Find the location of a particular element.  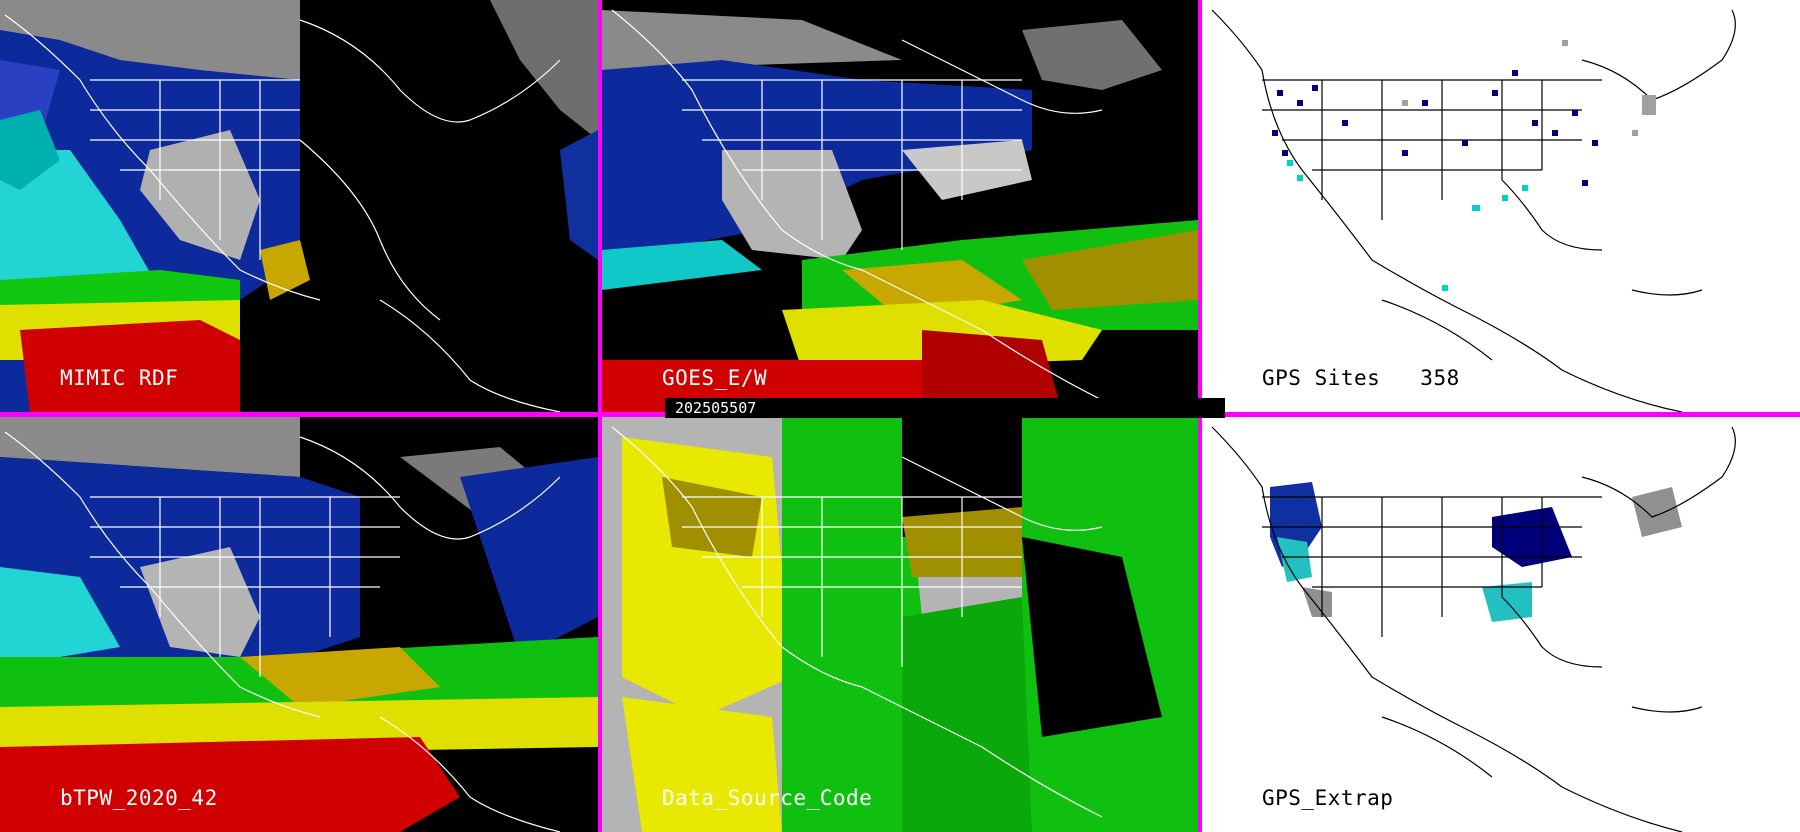

panel-label-goes: GOES_E/W is located at coordinates (715, 378).